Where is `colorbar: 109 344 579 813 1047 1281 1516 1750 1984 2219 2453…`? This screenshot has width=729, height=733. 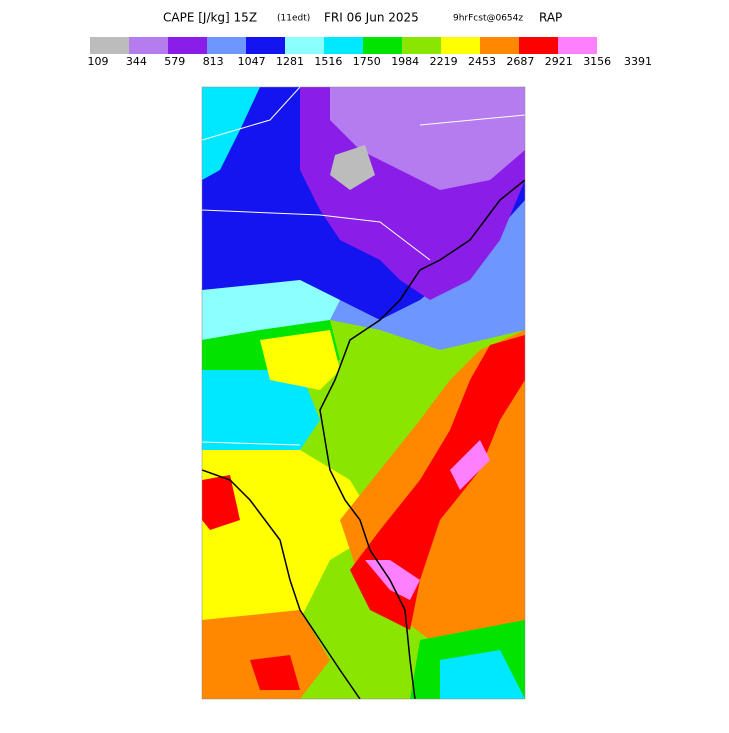 colorbar: 109 344 579 813 1047 1281 1516 1750 1984 2219 2453… is located at coordinates (370, 52).